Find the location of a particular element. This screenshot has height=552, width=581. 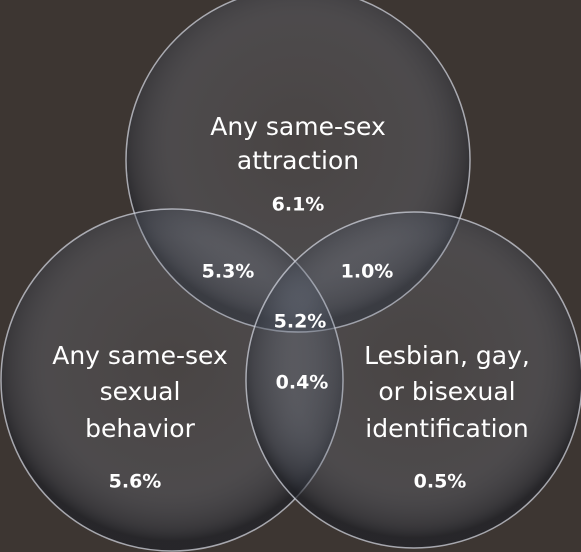

set-label: behavior is located at coordinates (140, 428).